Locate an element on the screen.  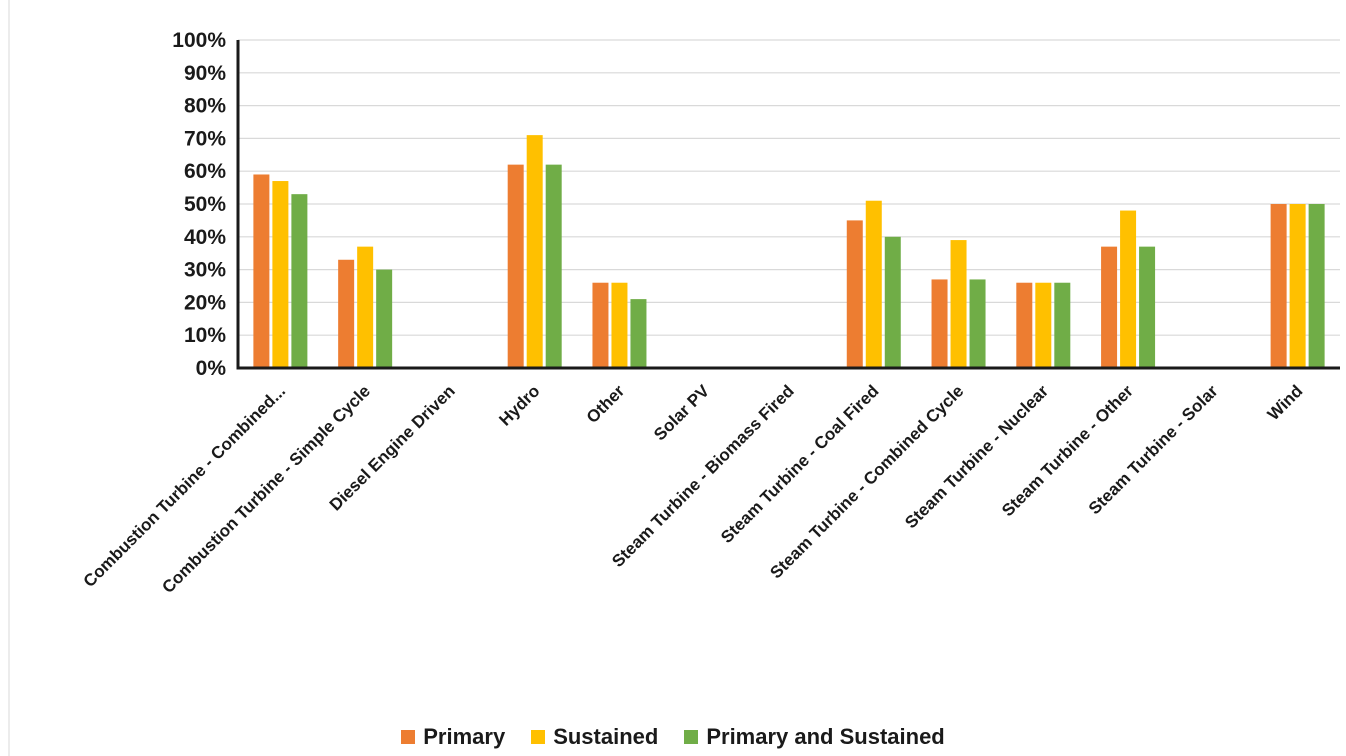
y-tick-label: 10% is located at coordinates (205, 335).